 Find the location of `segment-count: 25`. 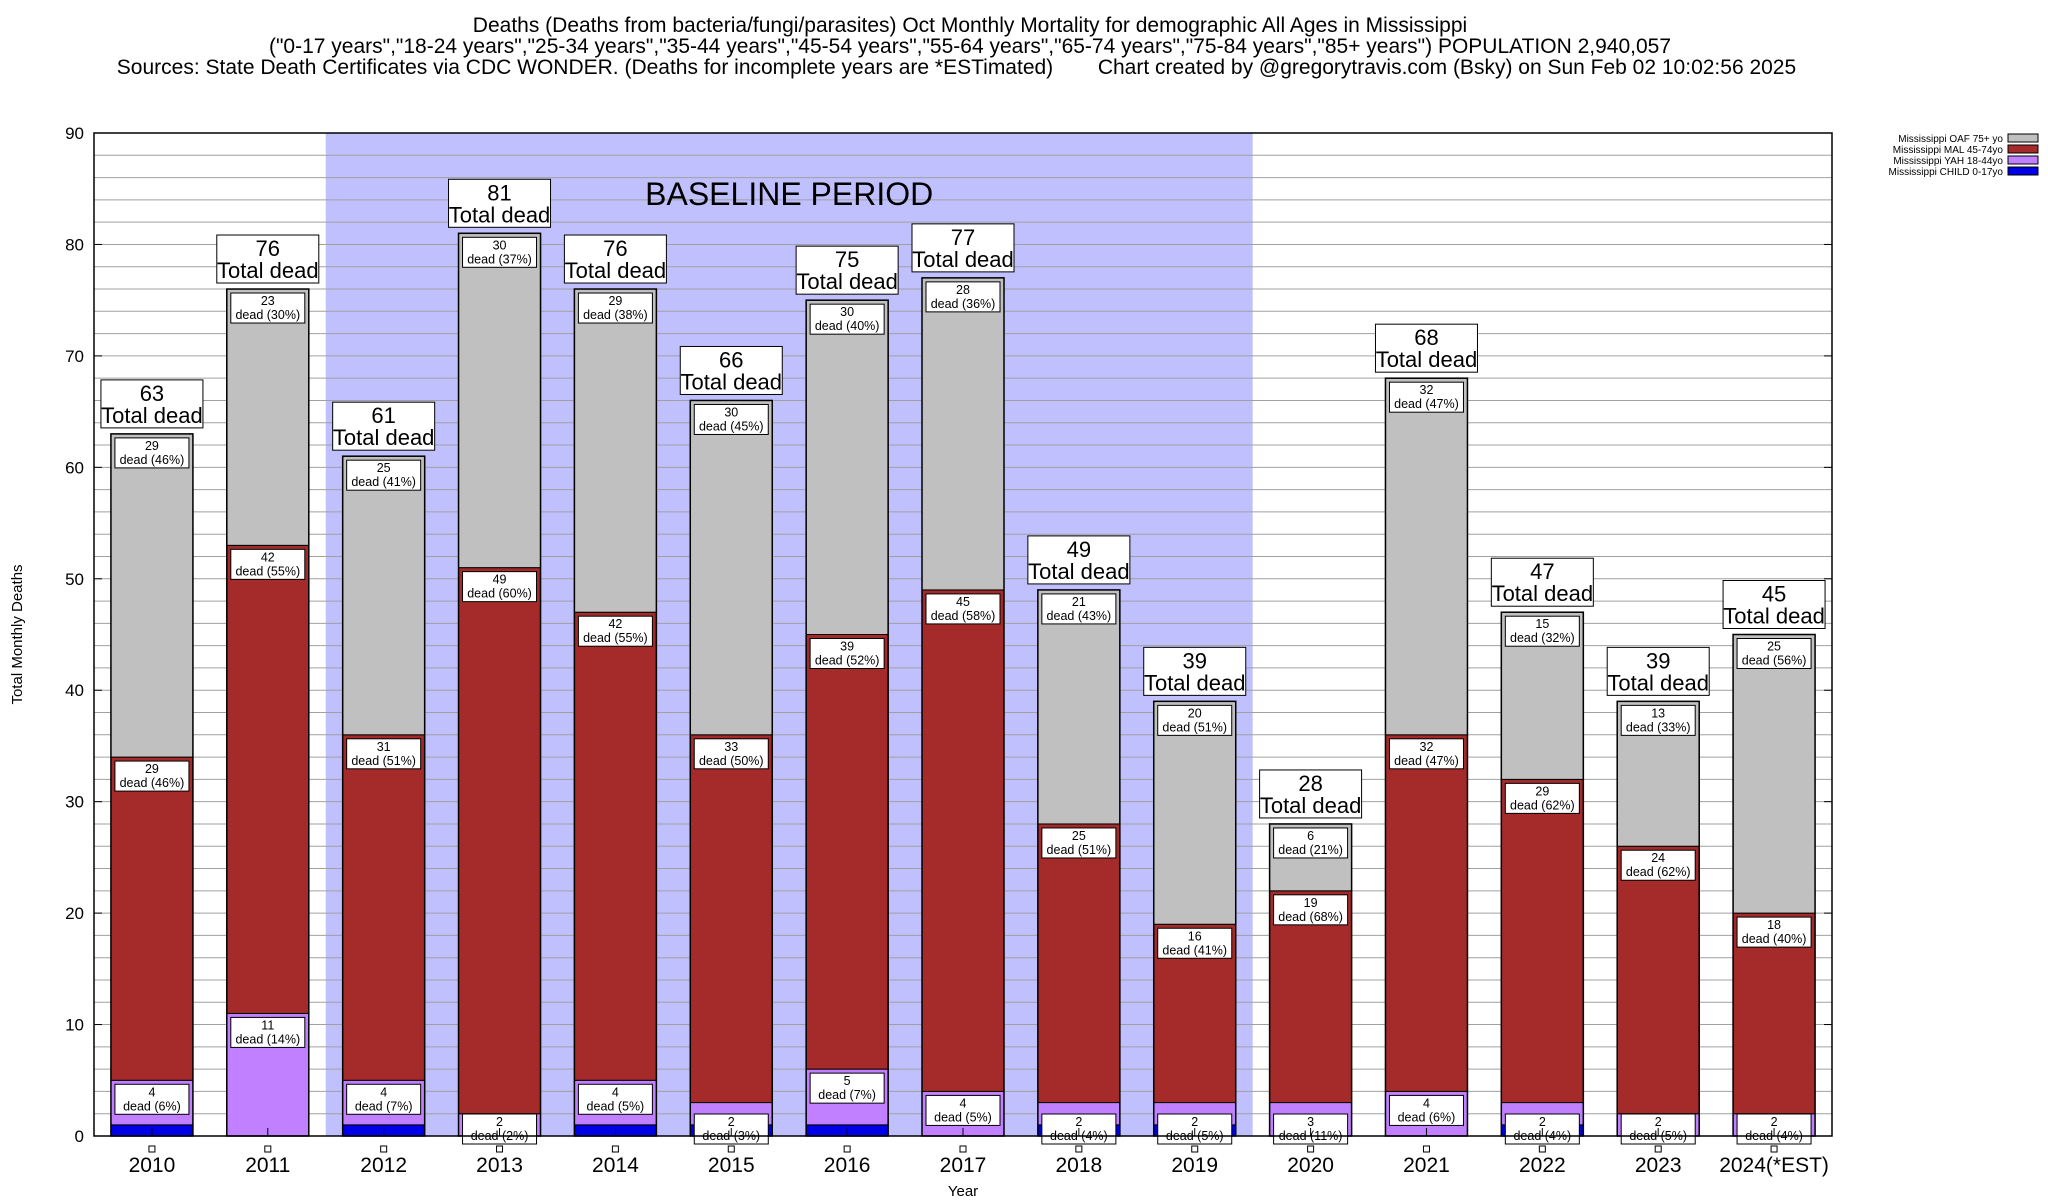

segment-count: 25 is located at coordinates (1774, 647).